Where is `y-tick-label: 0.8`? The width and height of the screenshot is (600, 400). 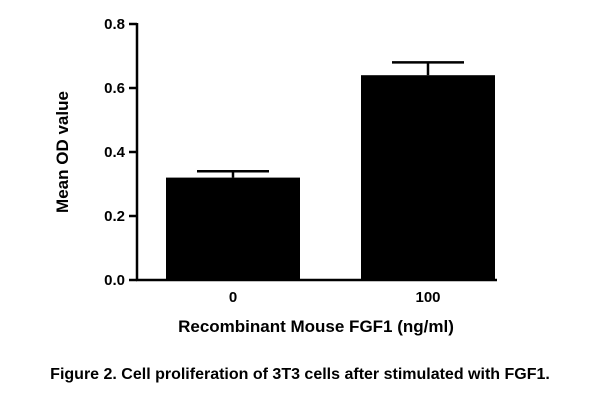 y-tick-label: 0.8 is located at coordinates (114, 24).